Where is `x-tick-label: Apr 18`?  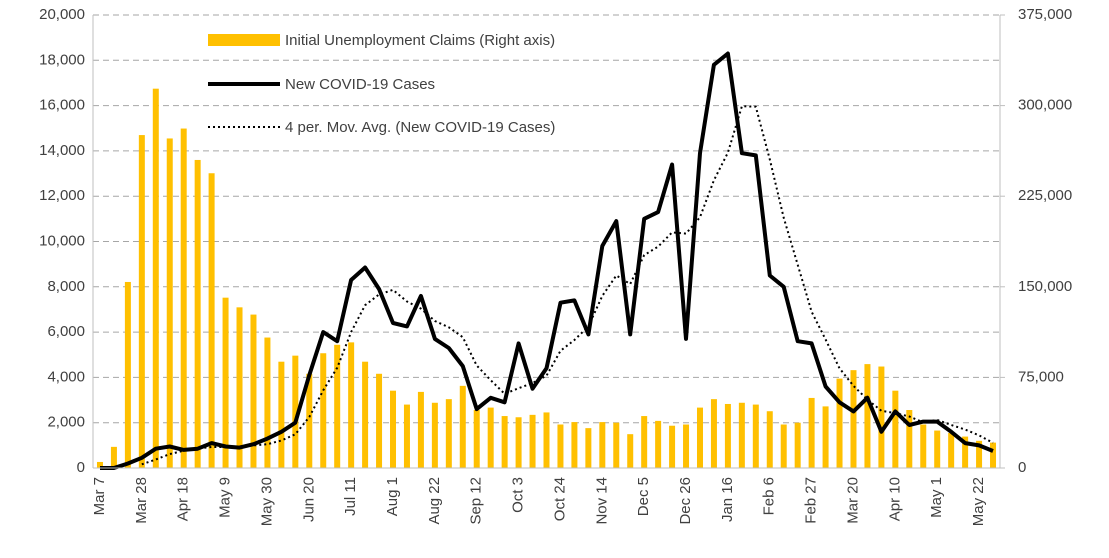
x-tick-label: Apr 18 is located at coordinates (183, 499).